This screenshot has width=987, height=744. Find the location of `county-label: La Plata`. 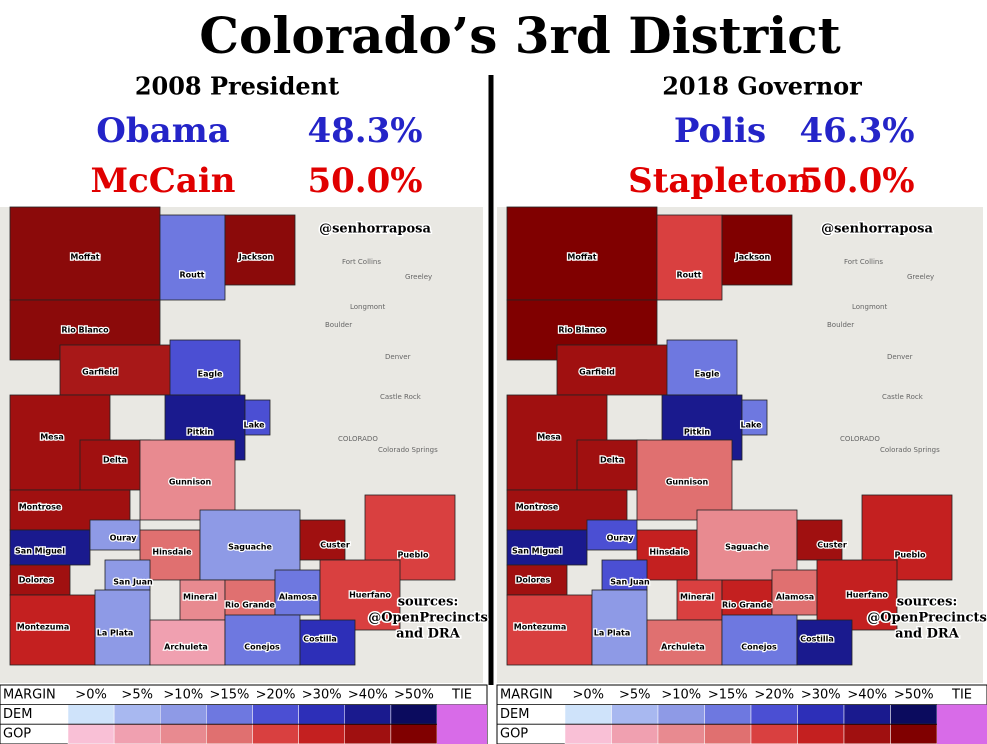

county-label: La Plata is located at coordinates (612, 633).